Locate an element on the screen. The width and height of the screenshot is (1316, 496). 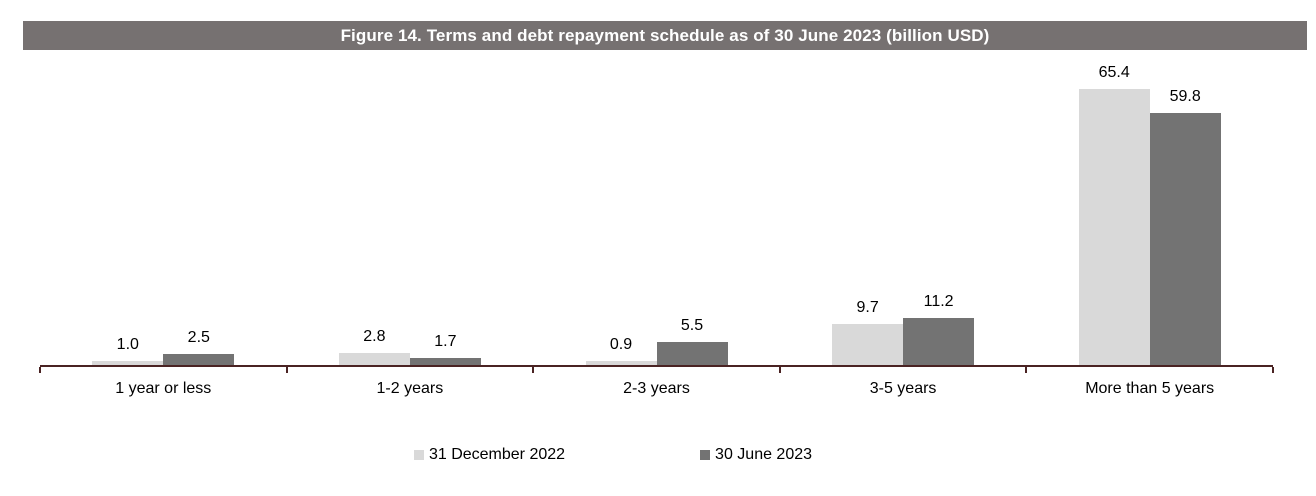
legend-marker-dec-2022 is located at coordinates (418, 455).